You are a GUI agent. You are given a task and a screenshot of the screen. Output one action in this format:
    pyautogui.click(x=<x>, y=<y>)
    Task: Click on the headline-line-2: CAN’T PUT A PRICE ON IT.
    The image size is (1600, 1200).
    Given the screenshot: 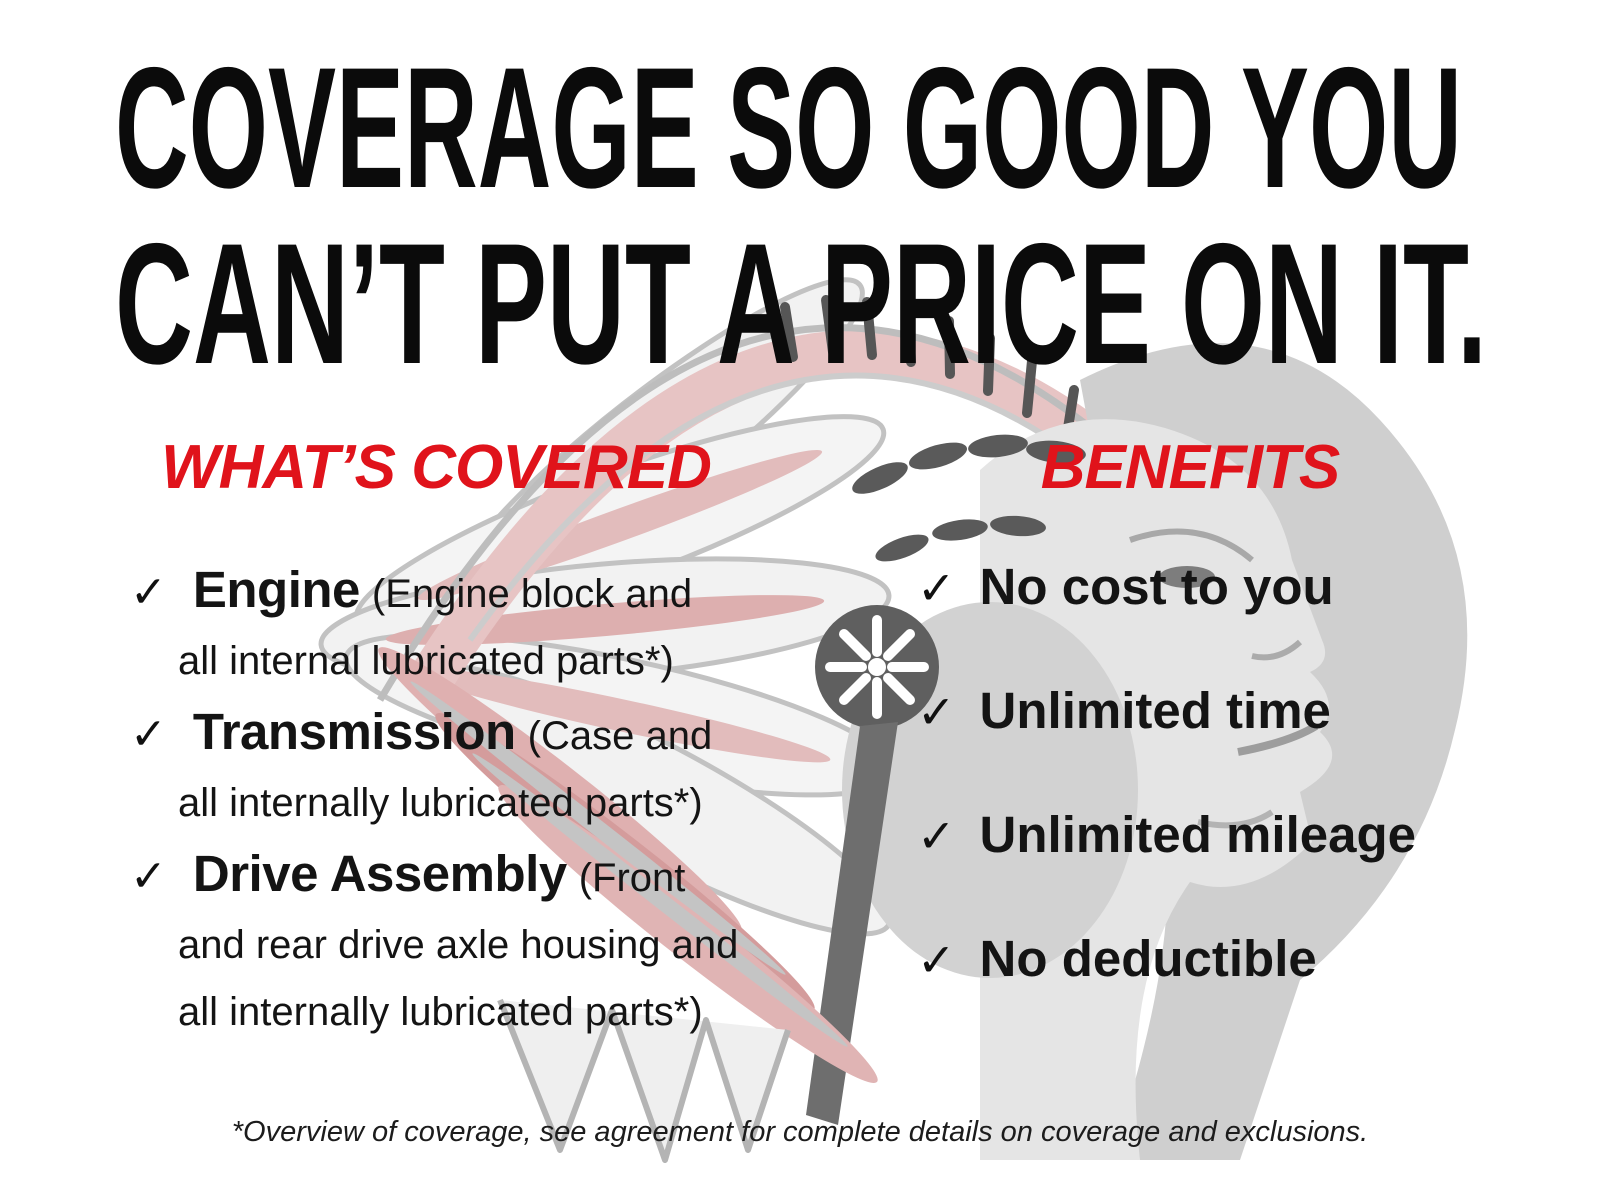 What is the action you would take?
    pyautogui.click(x=801, y=299)
    